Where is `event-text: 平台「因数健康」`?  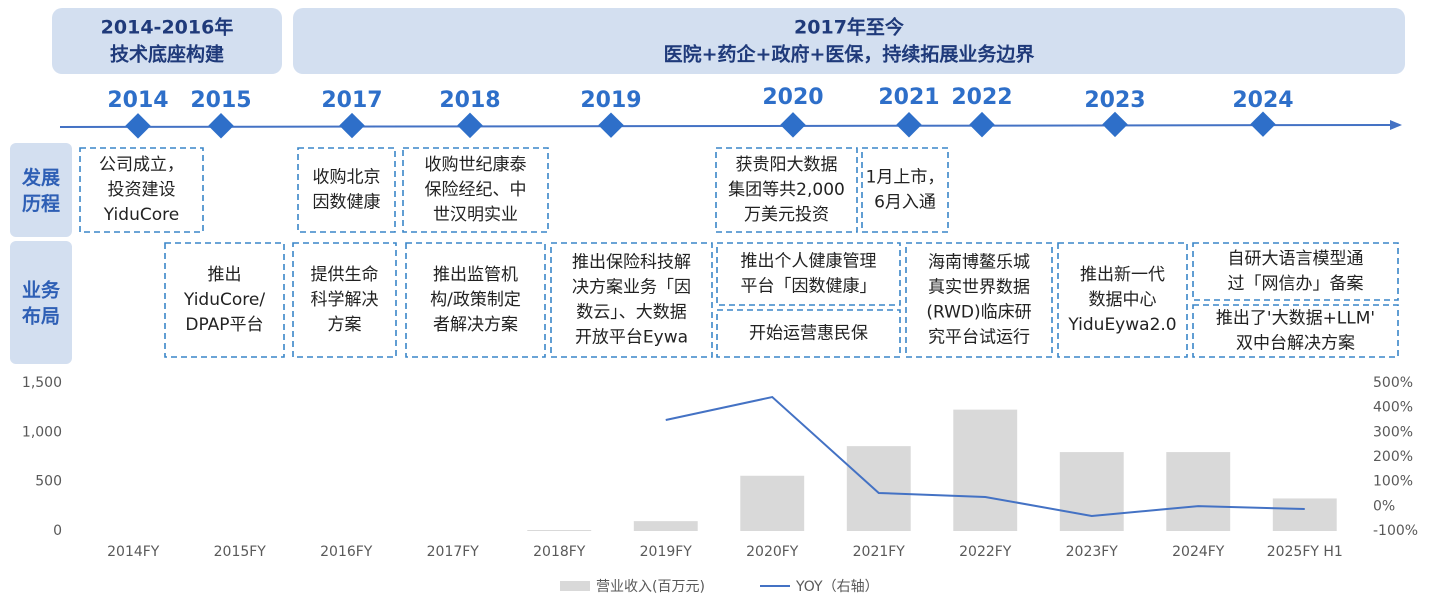
event-text: 平台「因数健康」 is located at coordinates (809, 287).